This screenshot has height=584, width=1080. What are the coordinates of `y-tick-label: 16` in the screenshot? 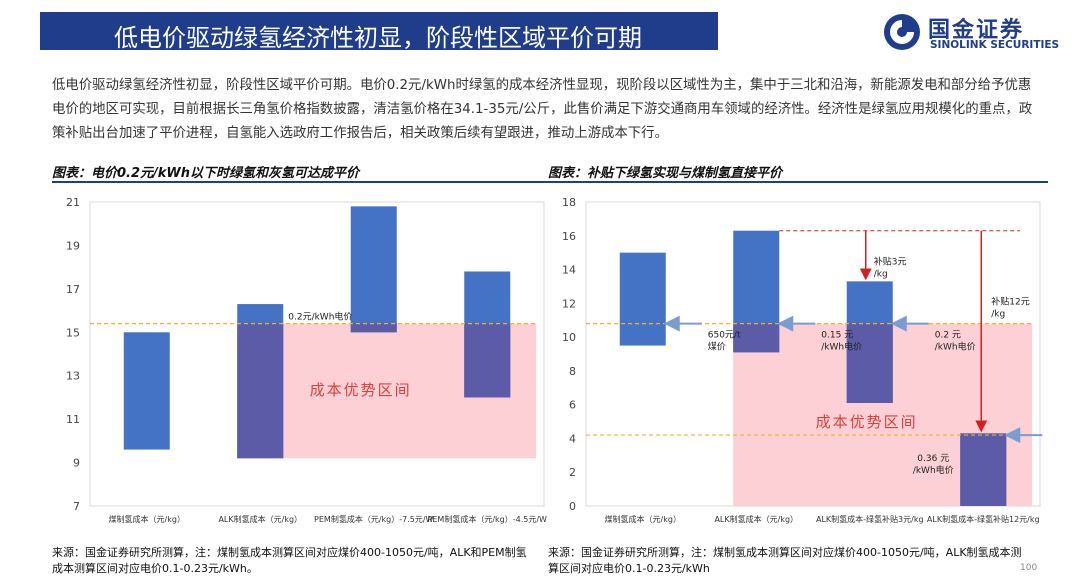 It's located at (569, 236).